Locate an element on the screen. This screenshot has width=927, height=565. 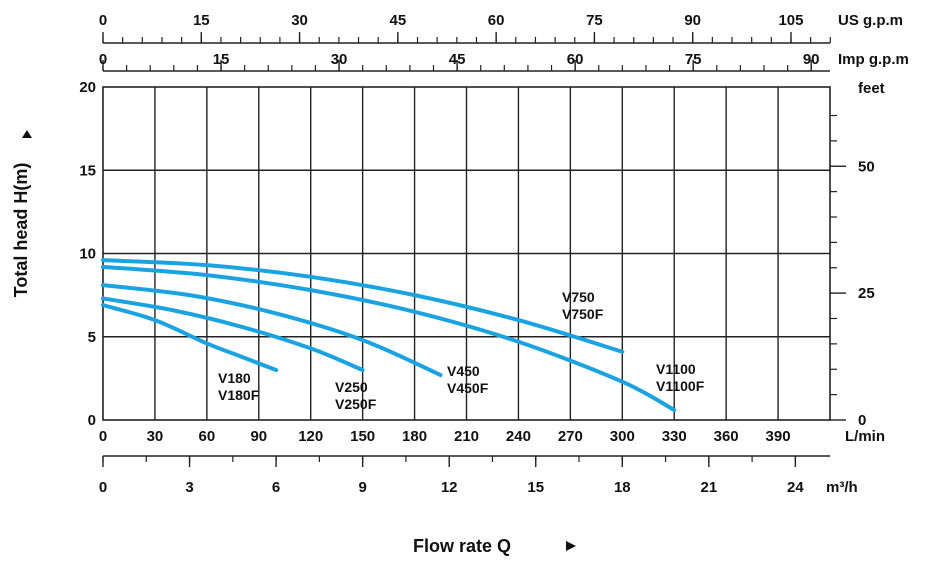
y-axis-title-arrow is located at coordinates (27, 134).